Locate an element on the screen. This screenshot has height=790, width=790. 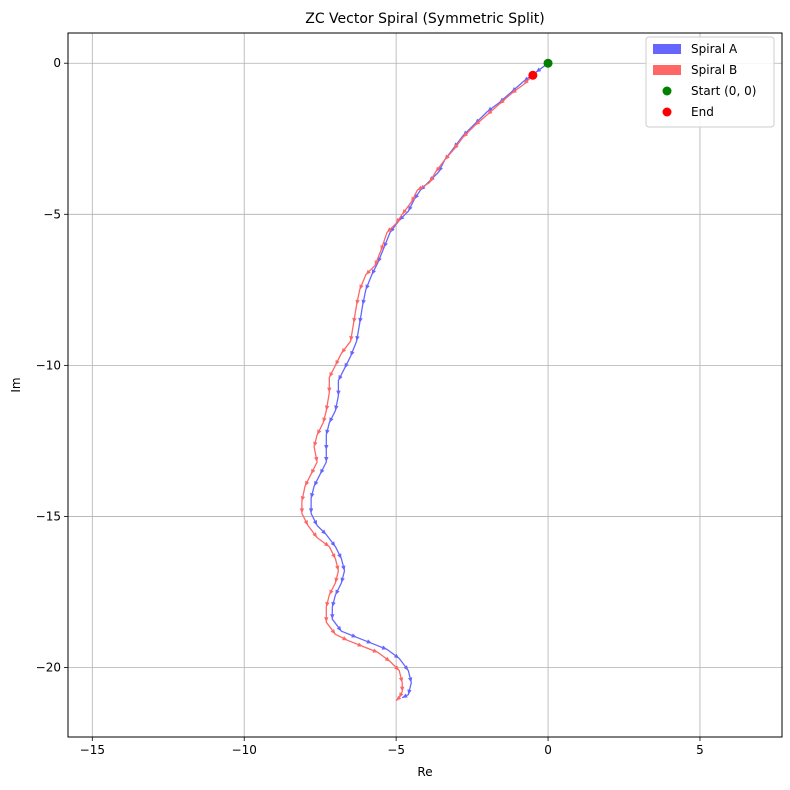
y-axis-label: Im is located at coordinates (16, 384).